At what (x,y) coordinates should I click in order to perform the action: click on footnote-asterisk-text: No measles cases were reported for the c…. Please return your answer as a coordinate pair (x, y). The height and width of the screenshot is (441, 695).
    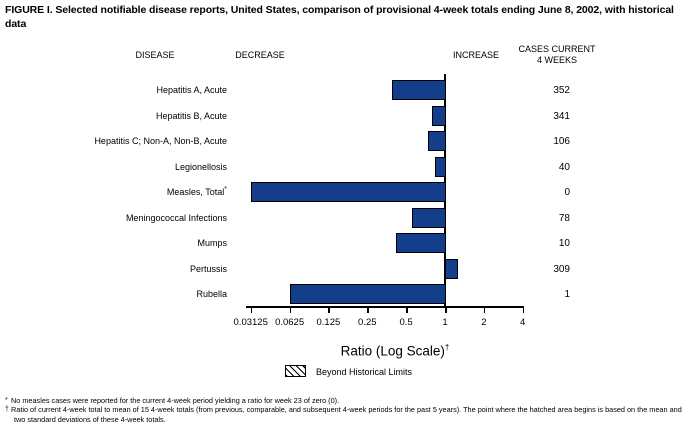
    Looking at the image, I should click on (175, 400).